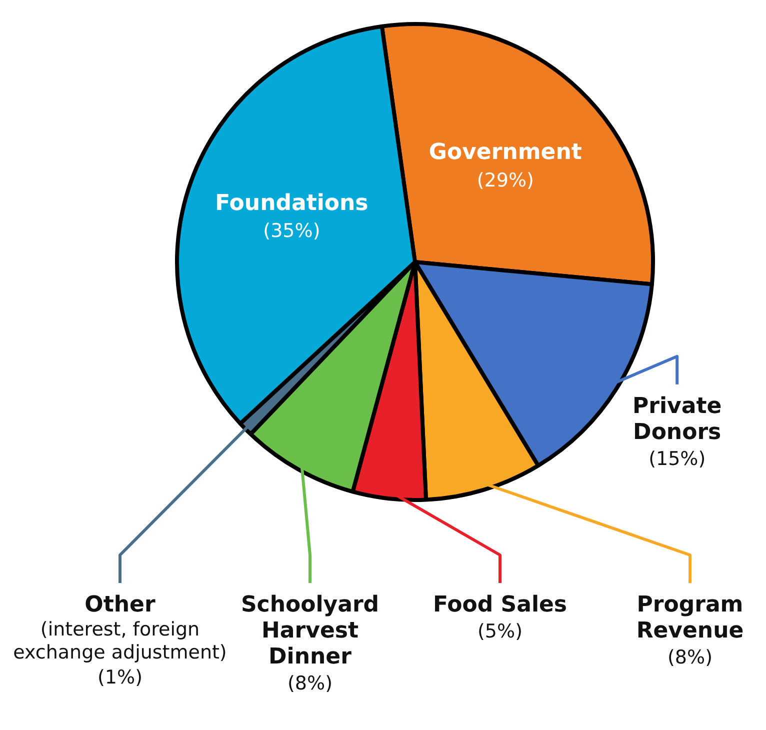  Describe the element at coordinates (291, 231) in the screenshot. I see `data-label: (35%)` at that location.